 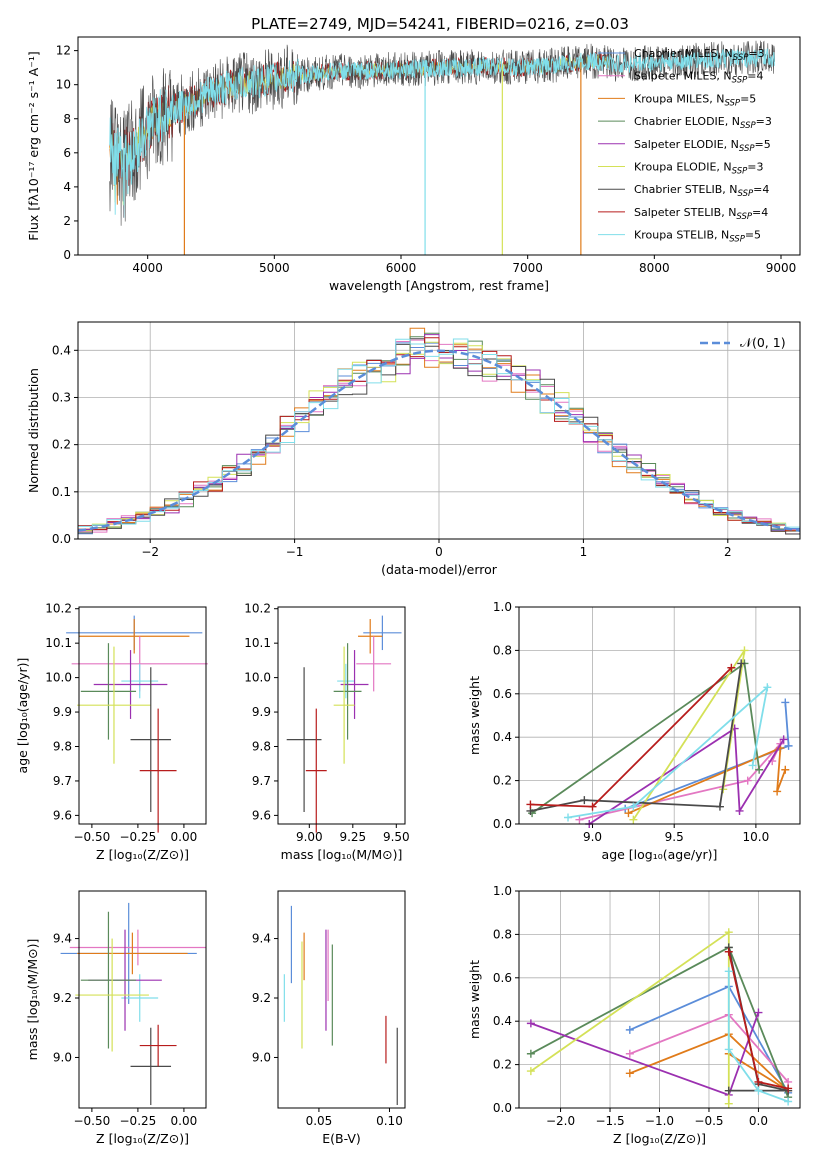 What do you see at coordinates (439, 569) in the screenshot?
I see `x-axis-label: (data-model)/error` at bounding box center [439, 569].